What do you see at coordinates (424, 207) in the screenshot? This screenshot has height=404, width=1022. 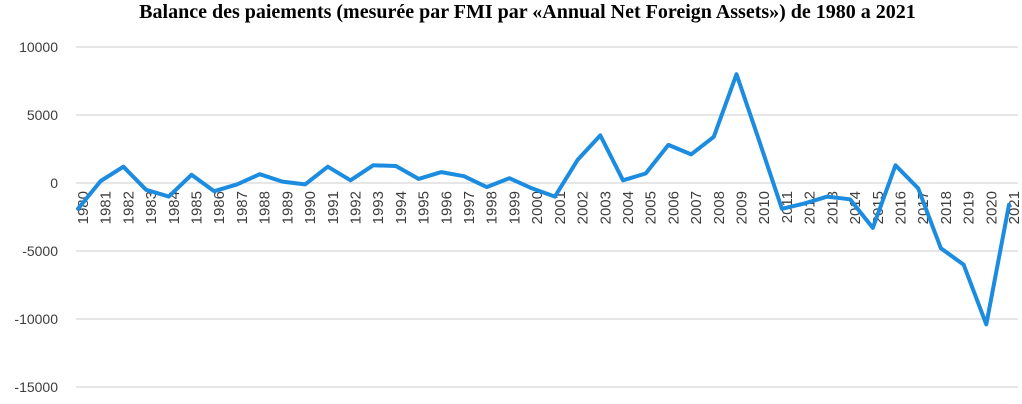 I see `x-axis-year-label: 1995` at bounding box center [424, 207].